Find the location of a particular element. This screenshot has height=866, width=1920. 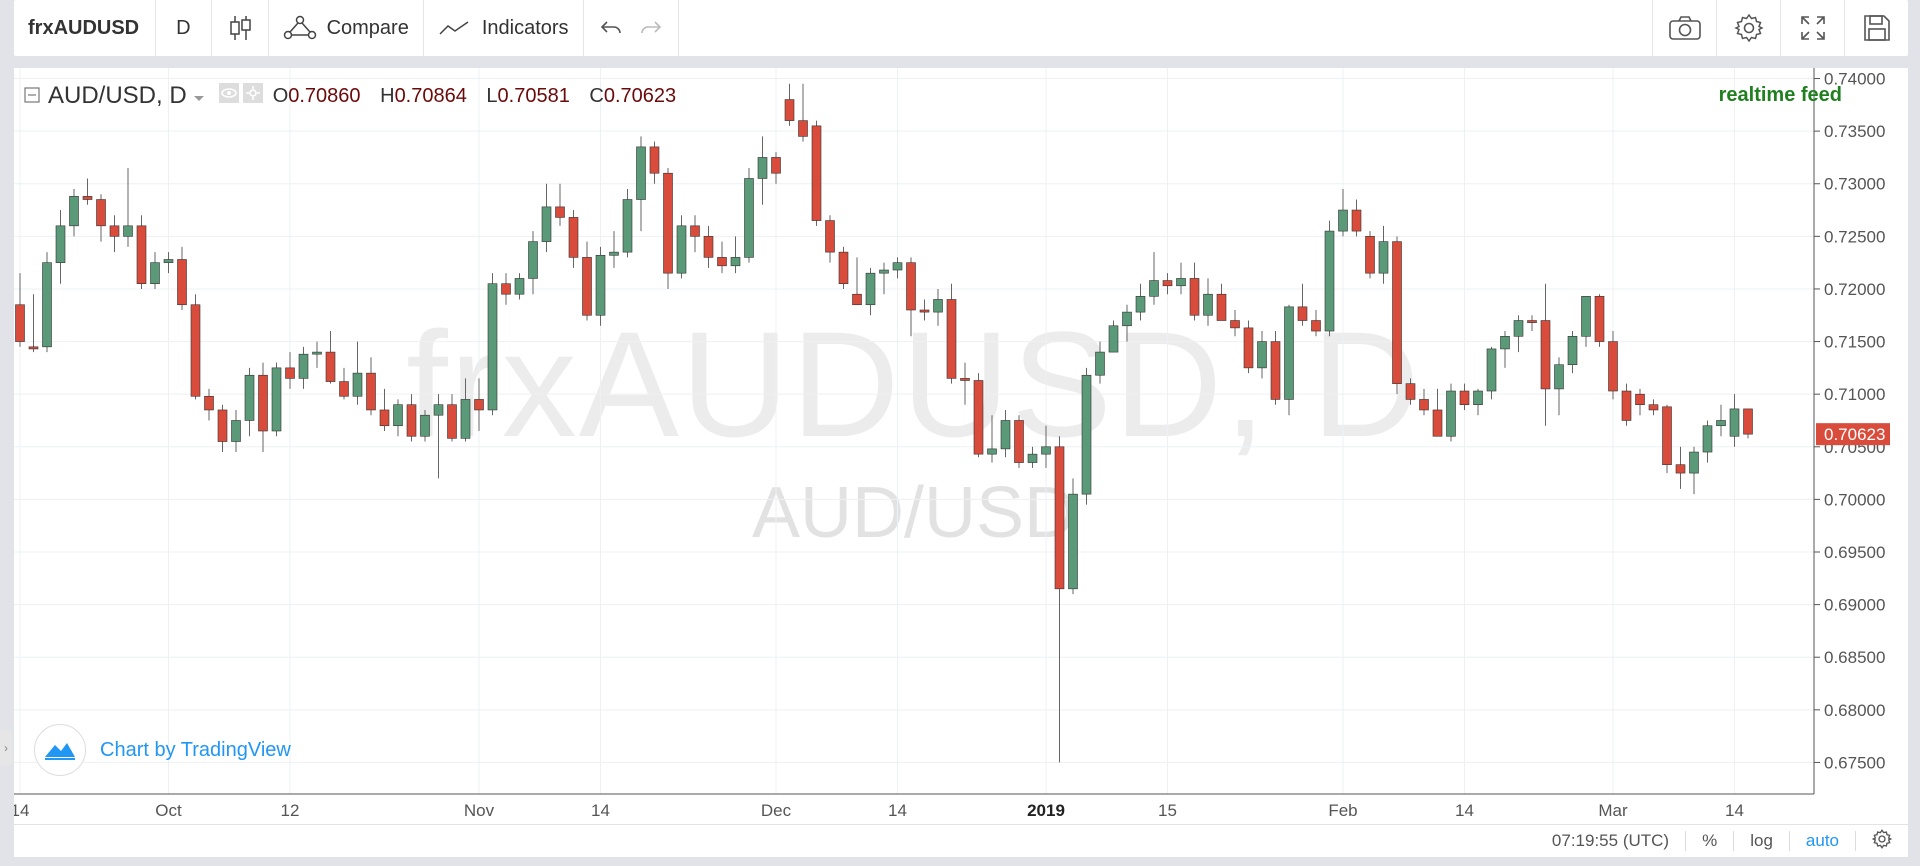

y-tick-label: 0.71000 is located at coordinates (1854, 394).